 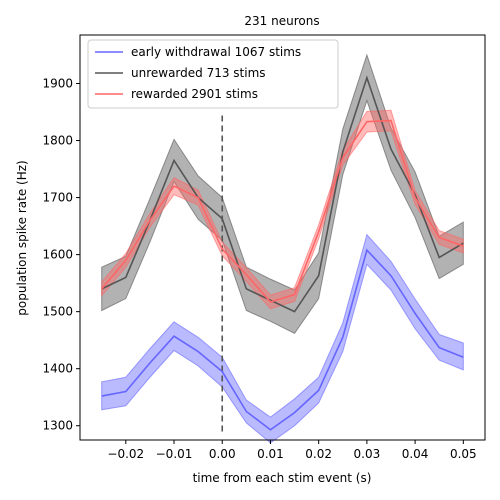 What do you see at coordinates (367, 454) in the screenshot?
I see `x-tick-label: 0.03` at bounding box center [367, 454].